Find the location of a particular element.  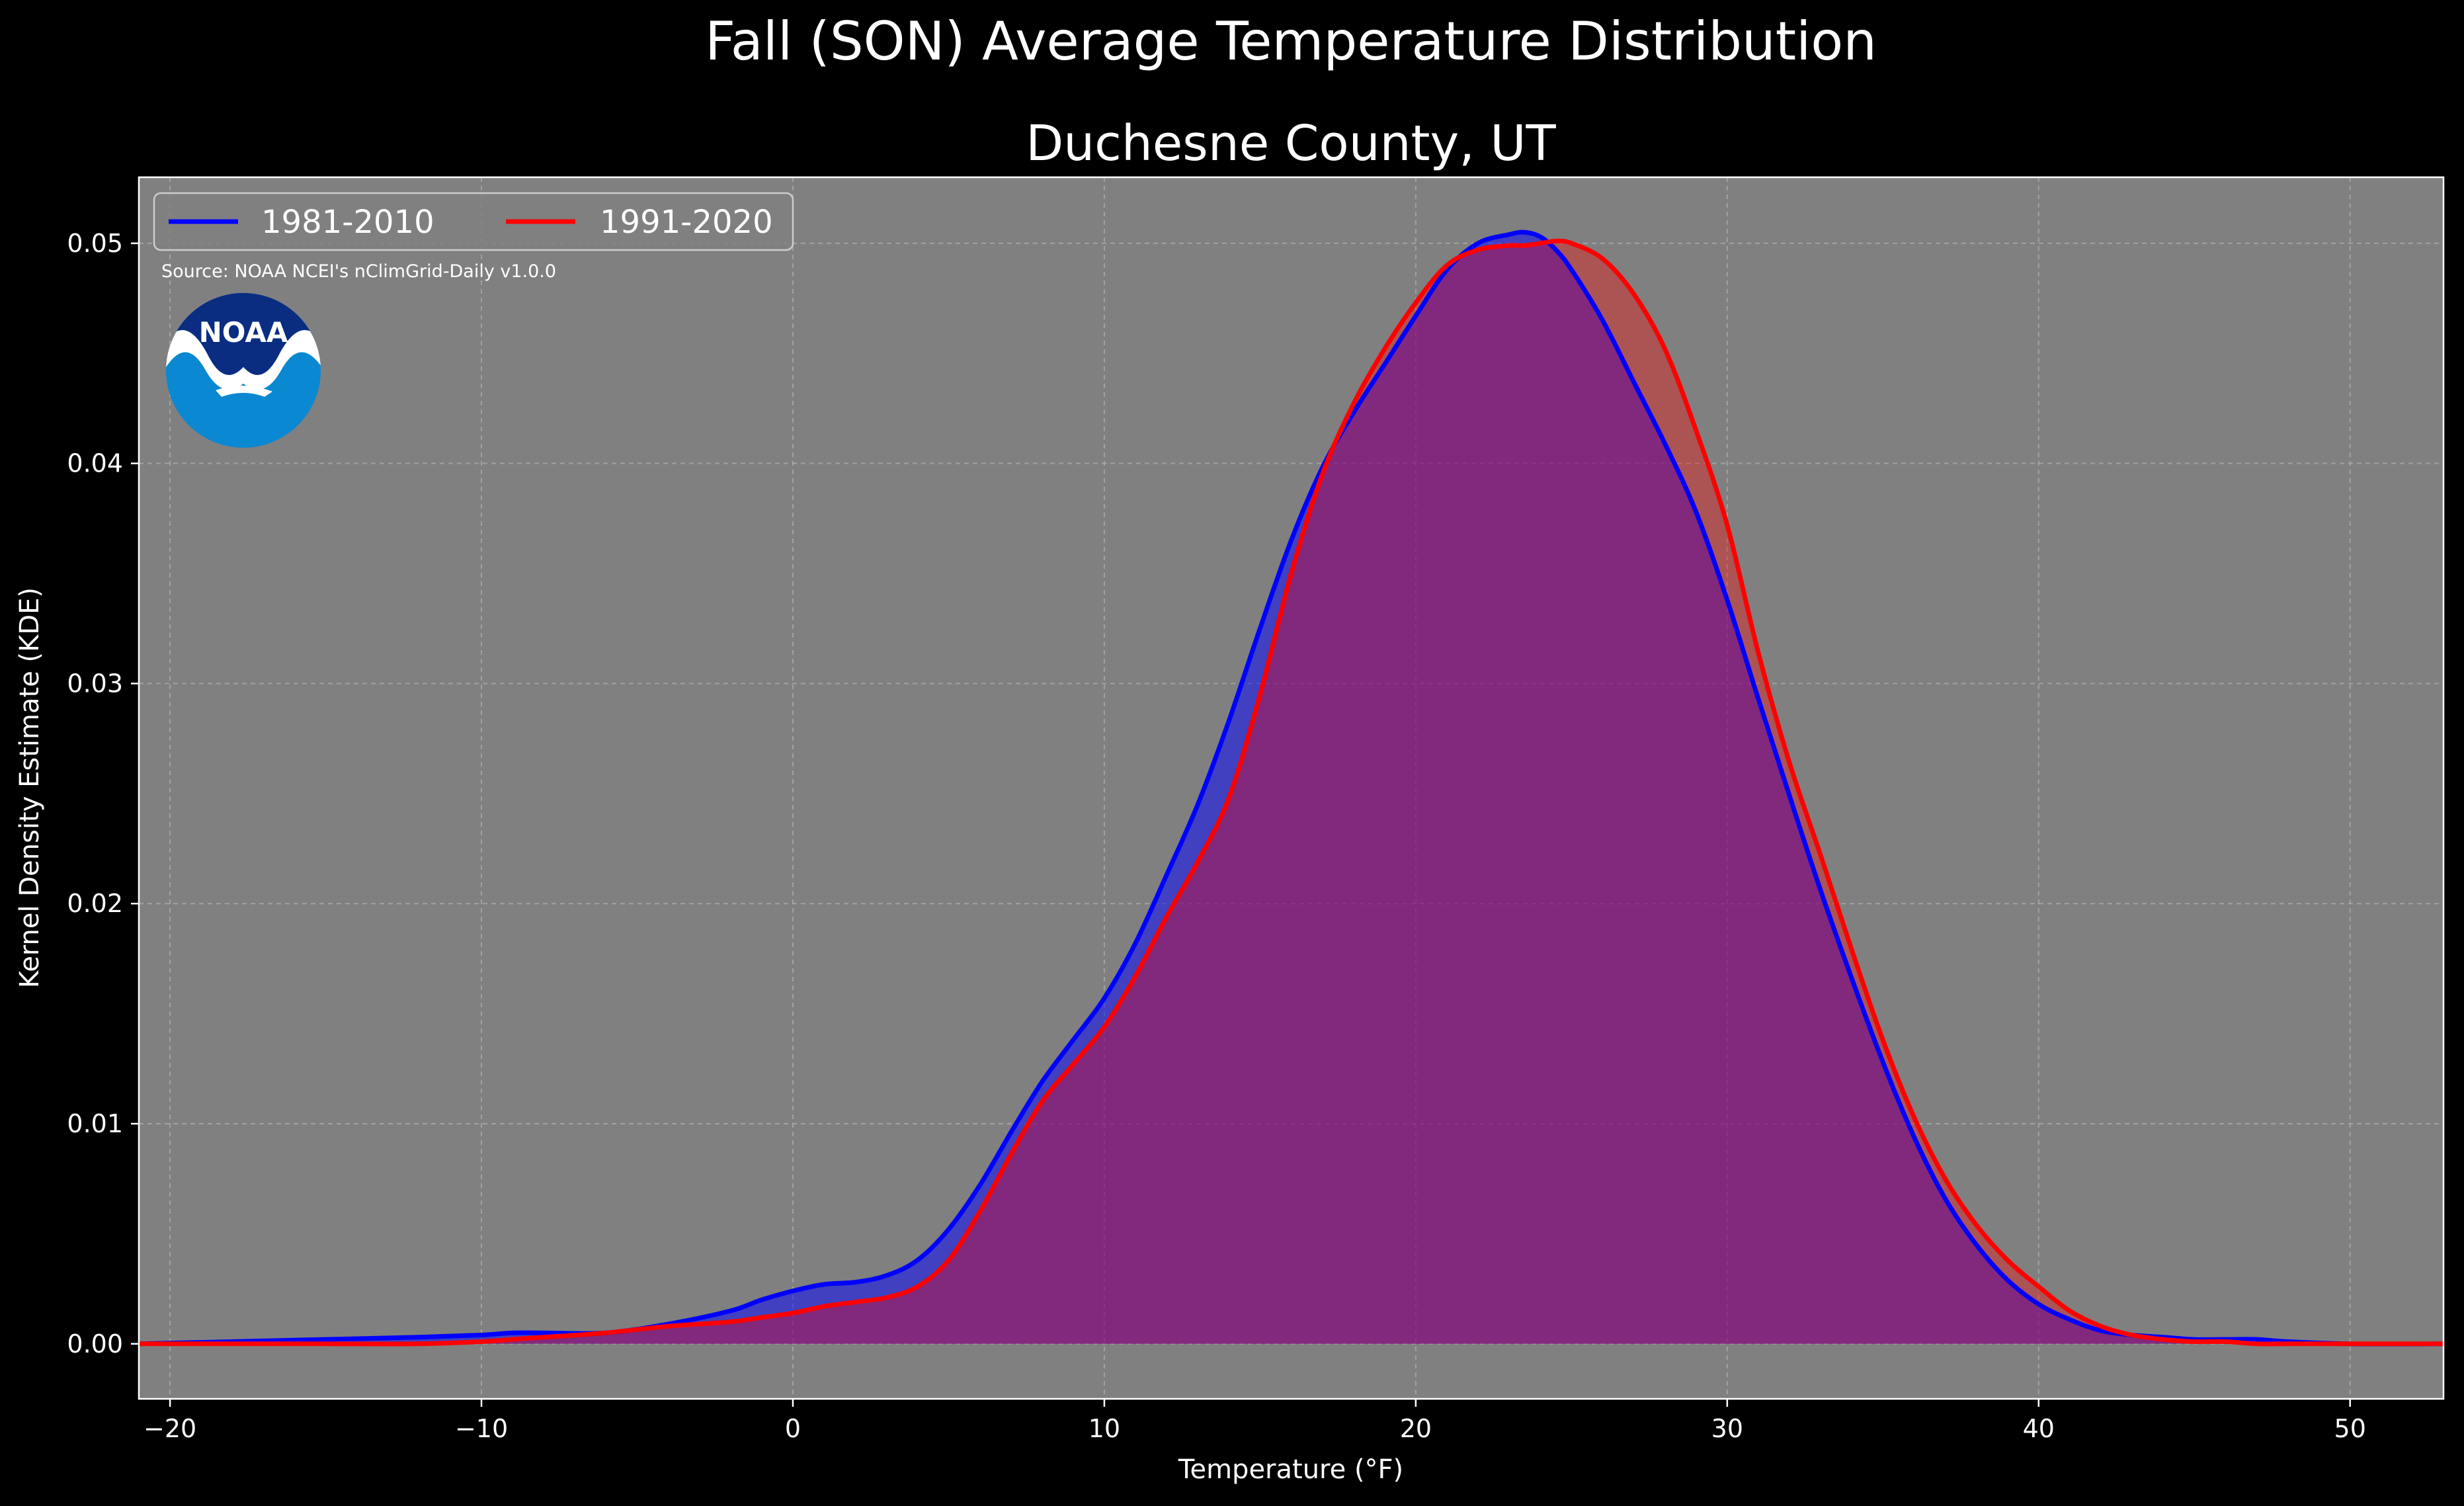

legend-label-1981-2010: 1981-2010 is located at coordinates (348, 222).